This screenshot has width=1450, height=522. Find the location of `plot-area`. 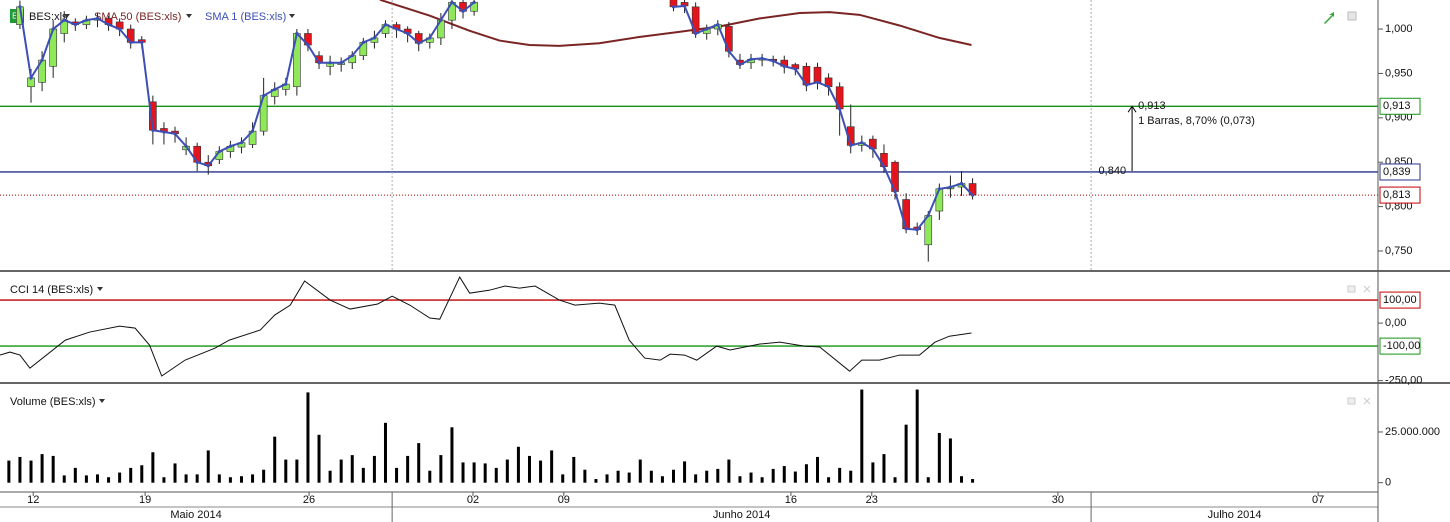

plot-area is located at coordinates (491, 436).